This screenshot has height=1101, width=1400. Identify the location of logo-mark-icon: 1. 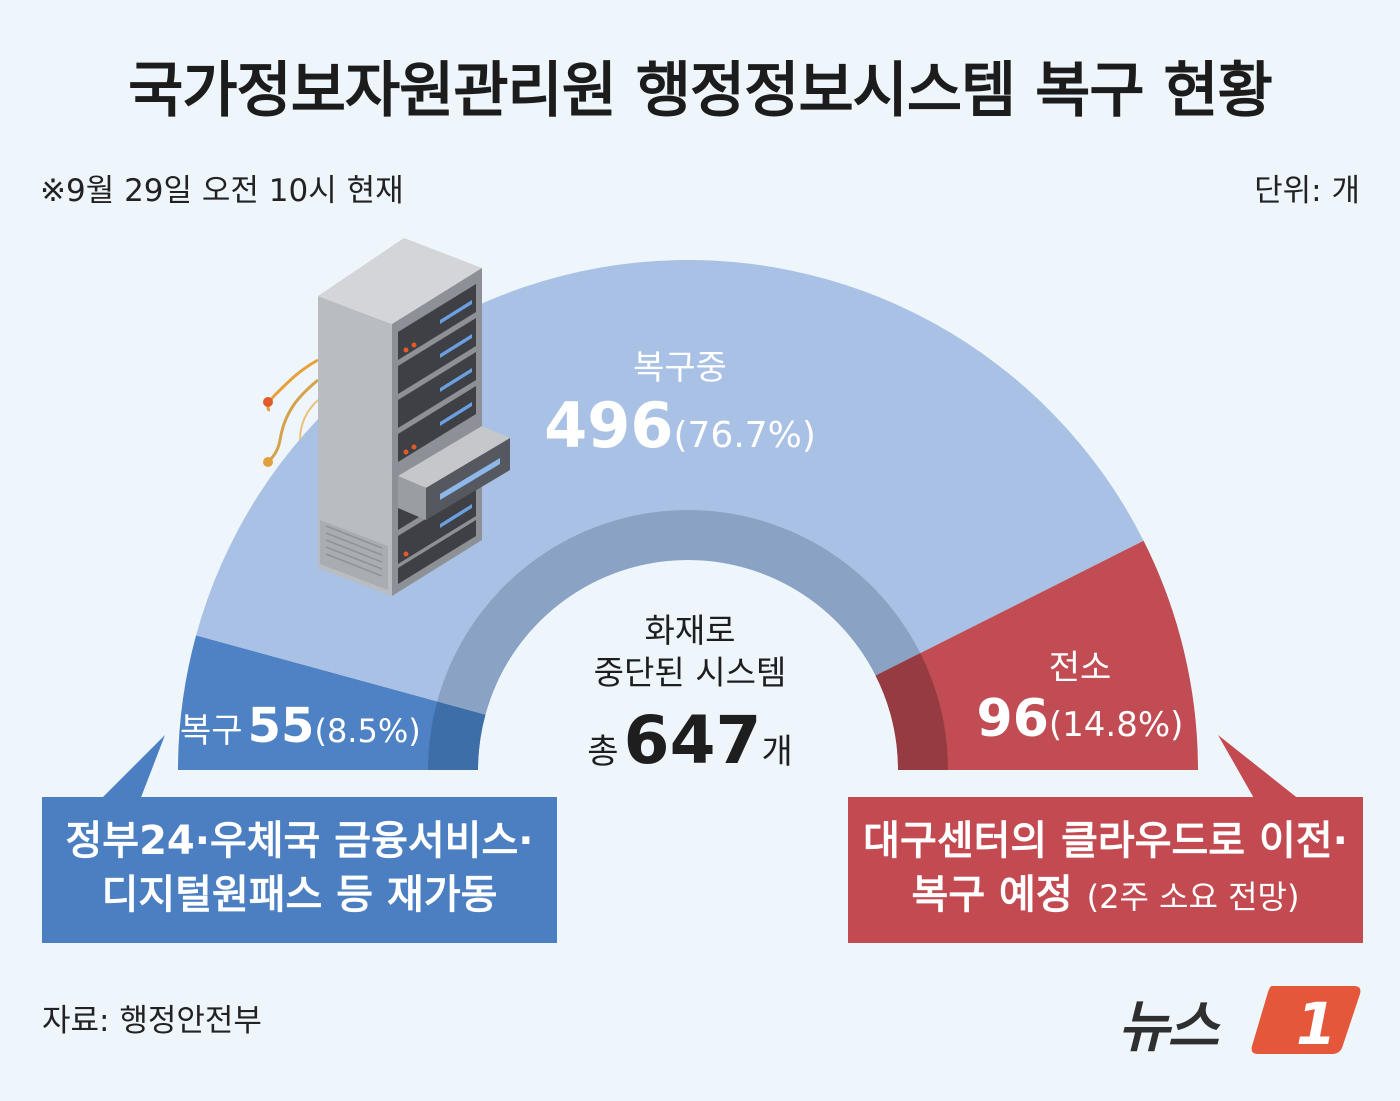
(1306, 1022).